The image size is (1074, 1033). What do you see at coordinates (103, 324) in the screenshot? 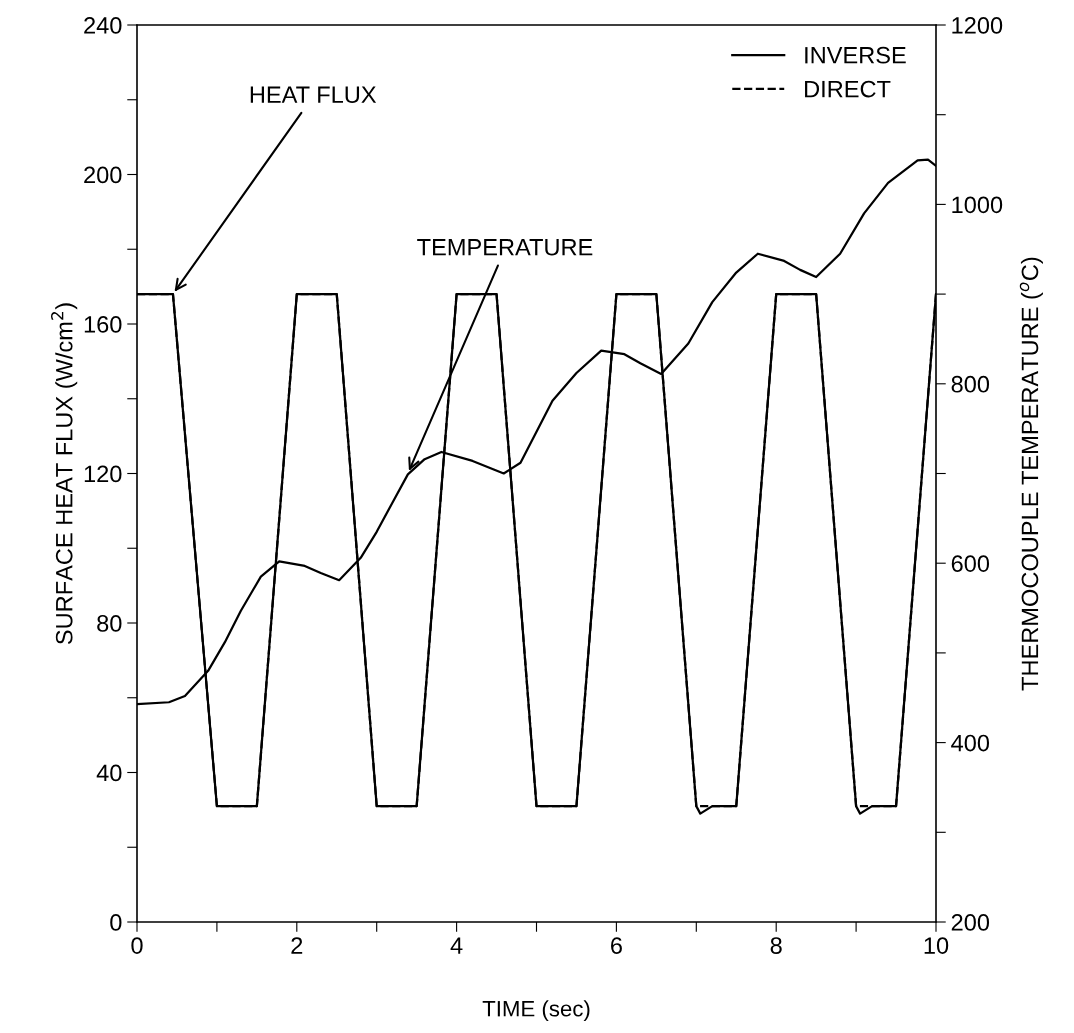
I see `y-tick-label: 160` at bounding box center [103, 324].